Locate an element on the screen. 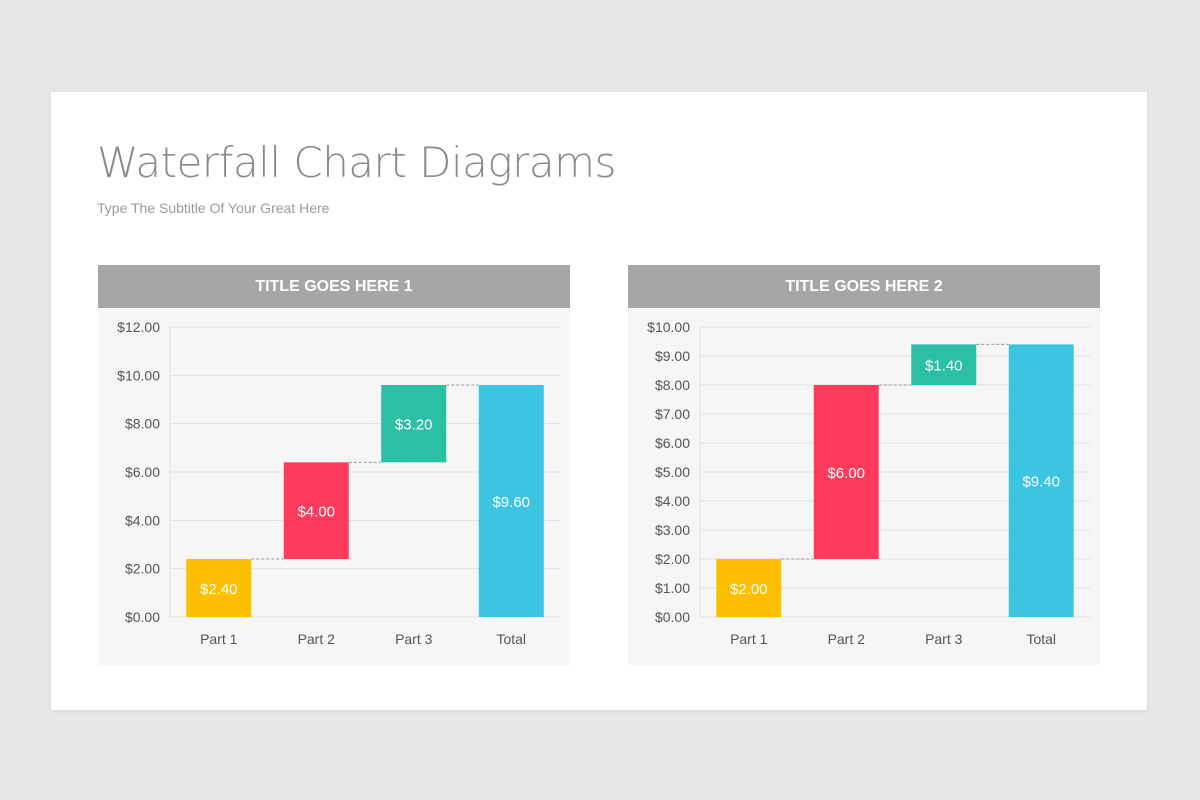 The width and height of the screenshot is (1200, 800). data-label: $2.00 is located at coordinates (749, 589).